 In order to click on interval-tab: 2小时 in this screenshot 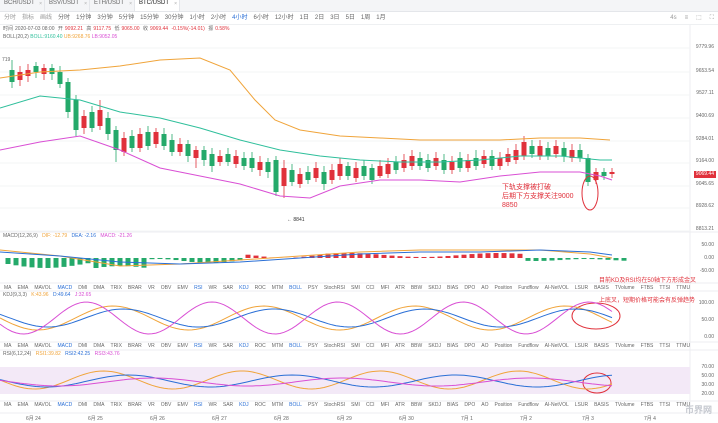, I will do `click(218, 17)`.